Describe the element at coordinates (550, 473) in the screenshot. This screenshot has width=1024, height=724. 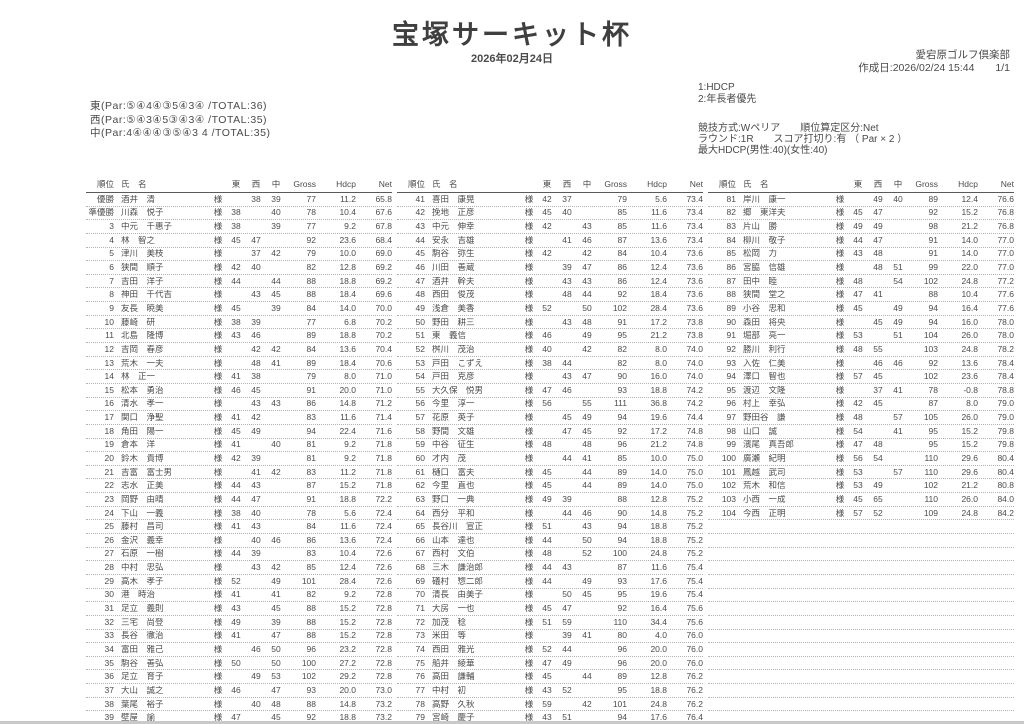
I see `table-row: 61 樋口 富夫 様 45 44 89 14.0 75.0` at that location.